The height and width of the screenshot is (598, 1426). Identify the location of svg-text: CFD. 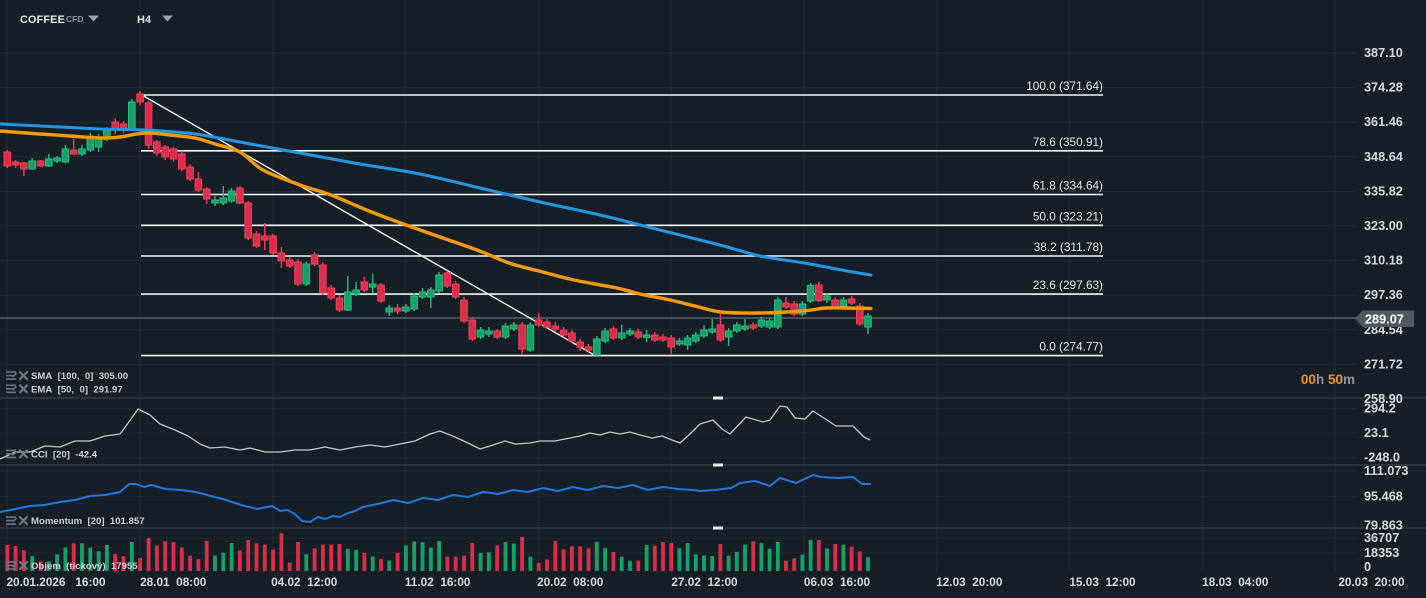
(74, 19).